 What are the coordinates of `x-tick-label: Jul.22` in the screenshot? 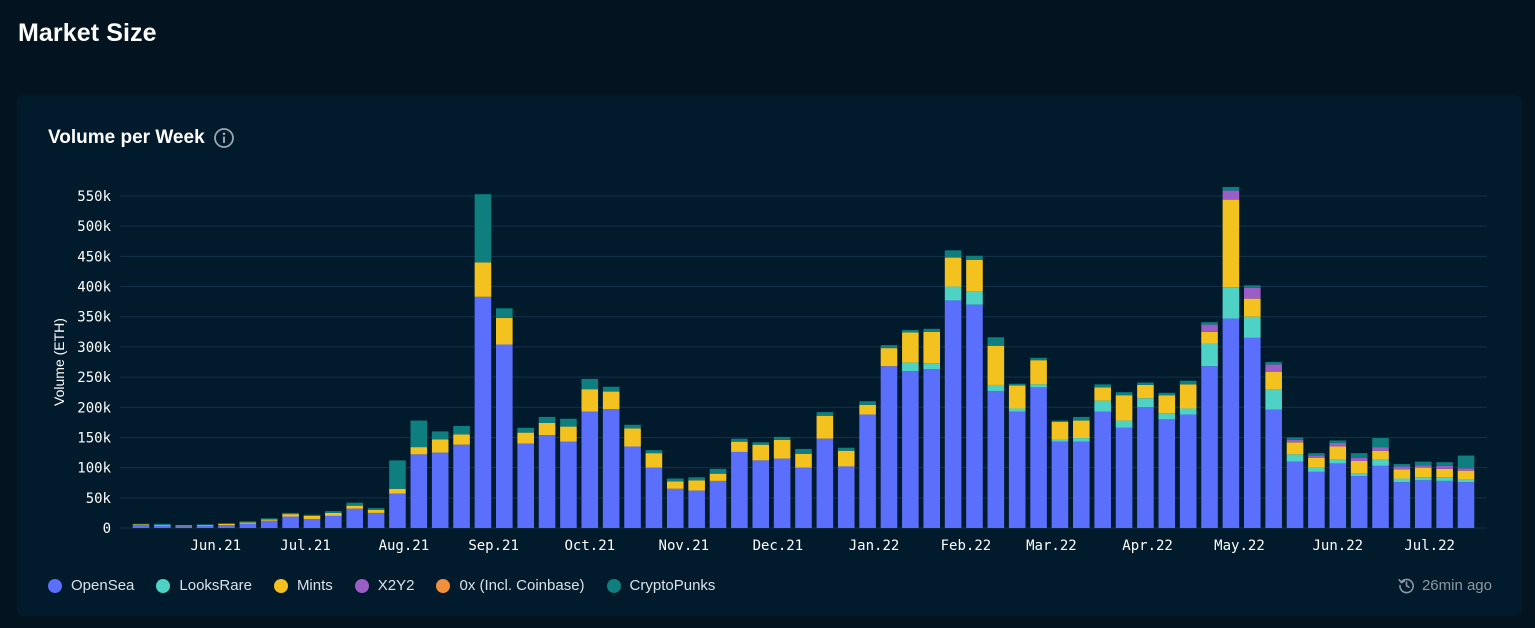 It's located at (1429, 546).